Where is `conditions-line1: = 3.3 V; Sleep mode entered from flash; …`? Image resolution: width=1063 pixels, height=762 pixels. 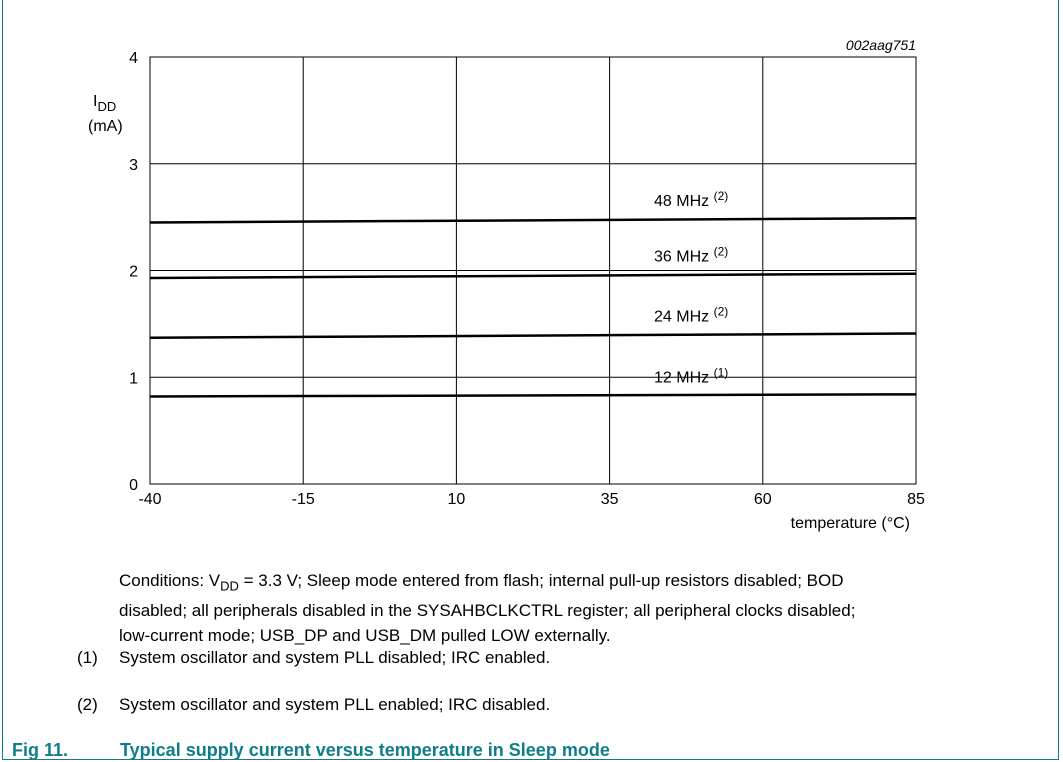 conditions-line1: = 3.3 V; Sleep mode entered from flash; … is located at coordinates (541, 580).